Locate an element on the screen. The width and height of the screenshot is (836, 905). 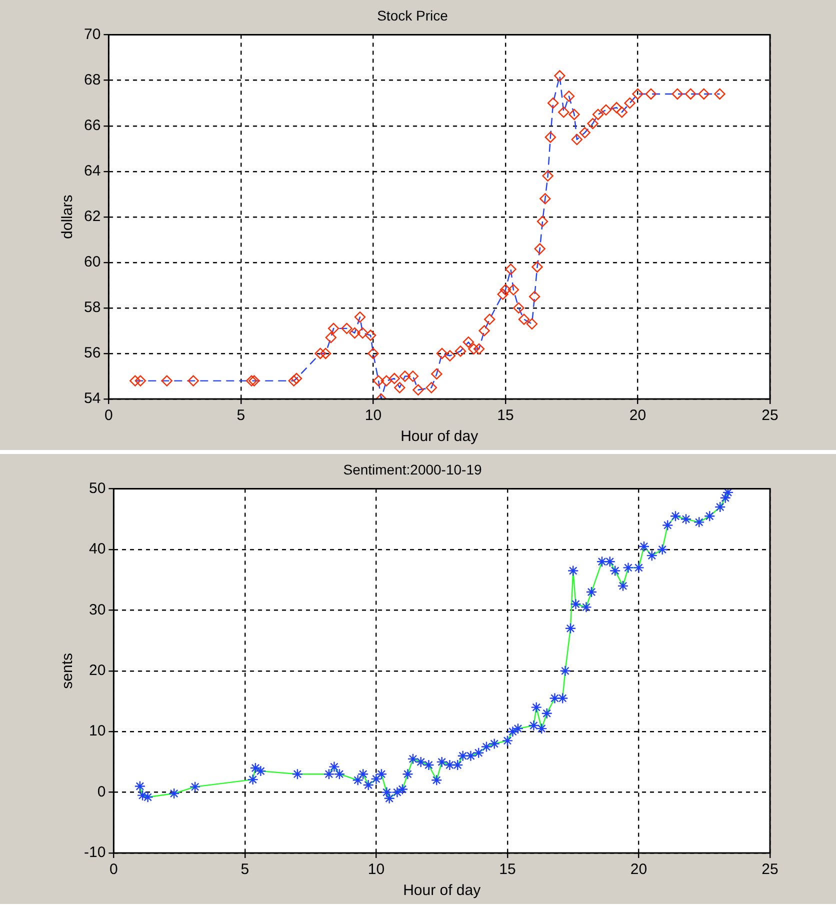
y-tick-label: 56 is located at coordinates (92, 353).